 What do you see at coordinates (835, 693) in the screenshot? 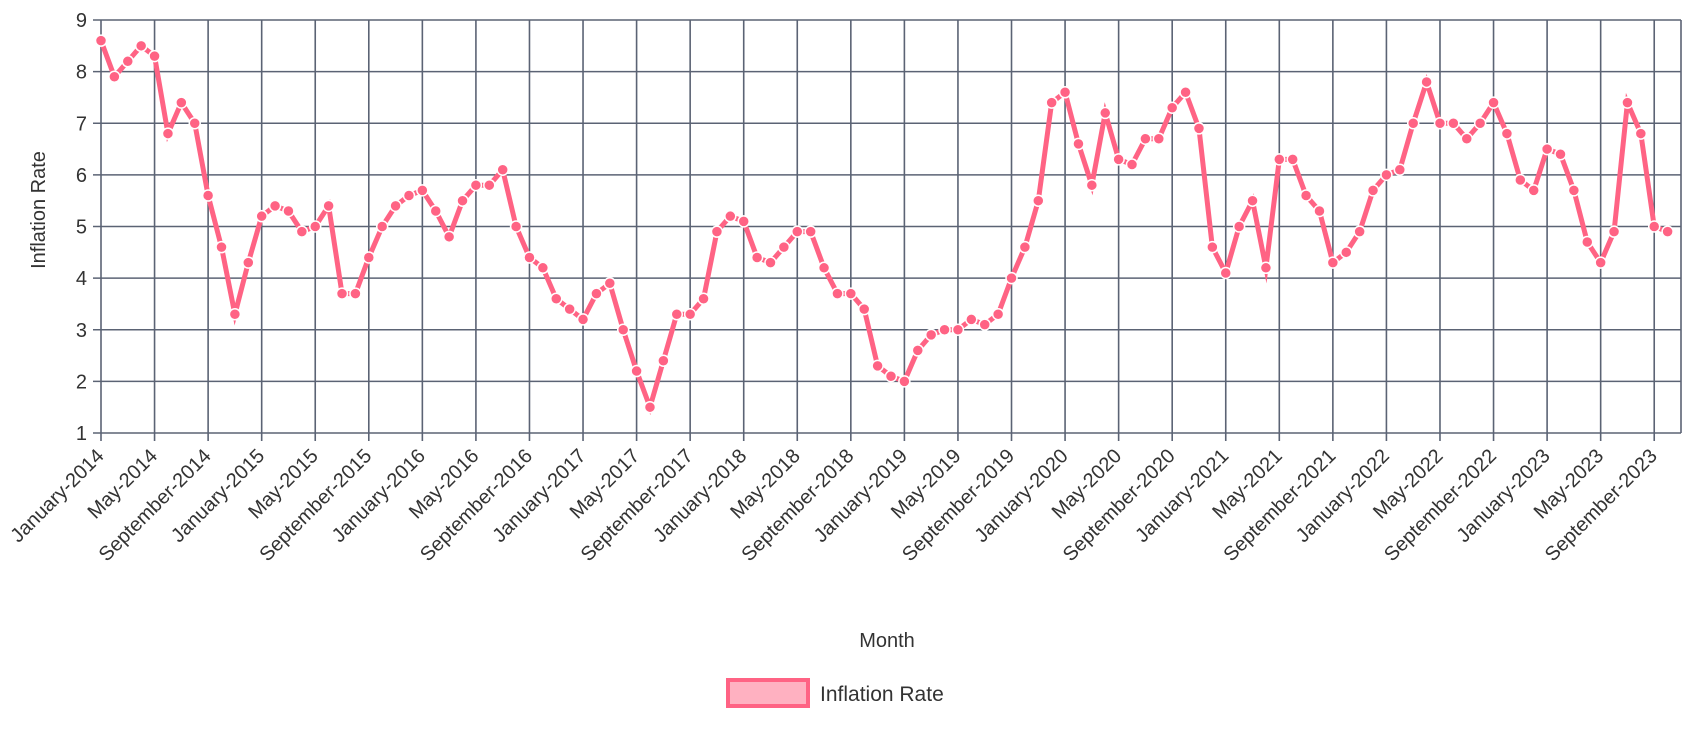
I see `legend: Inflation Rate` at bounding box center [835, 693].